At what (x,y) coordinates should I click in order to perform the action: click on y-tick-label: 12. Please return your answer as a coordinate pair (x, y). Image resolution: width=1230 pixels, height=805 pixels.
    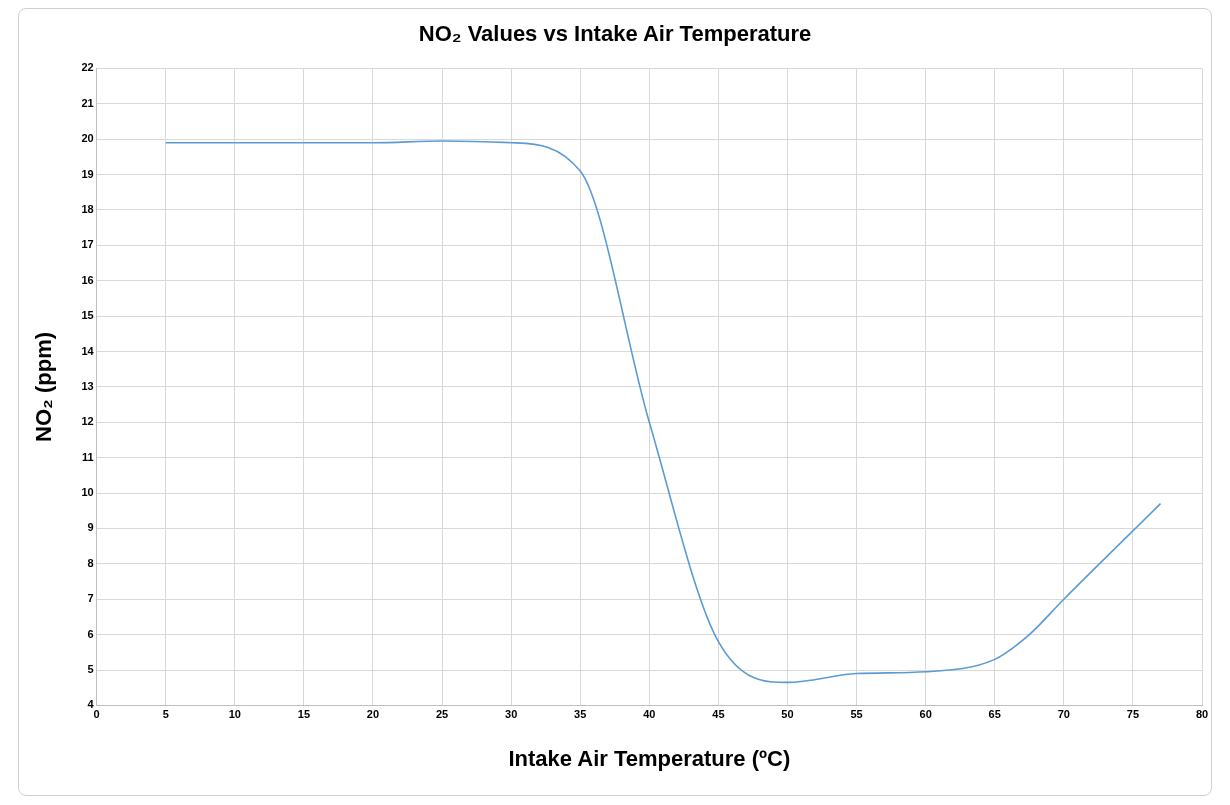
    Looking at the image, I should click on (87, 421).